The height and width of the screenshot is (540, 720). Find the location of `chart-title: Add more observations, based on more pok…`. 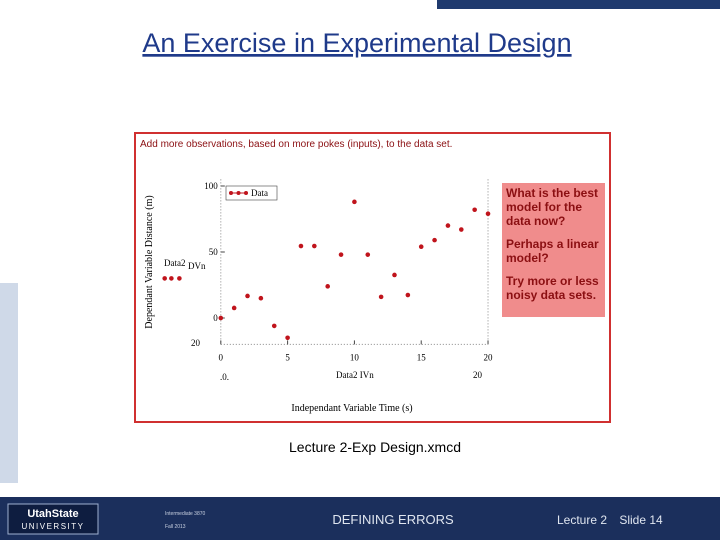

chart-title: Add more observations, based on more pok… is located at coordinates (296, 144).